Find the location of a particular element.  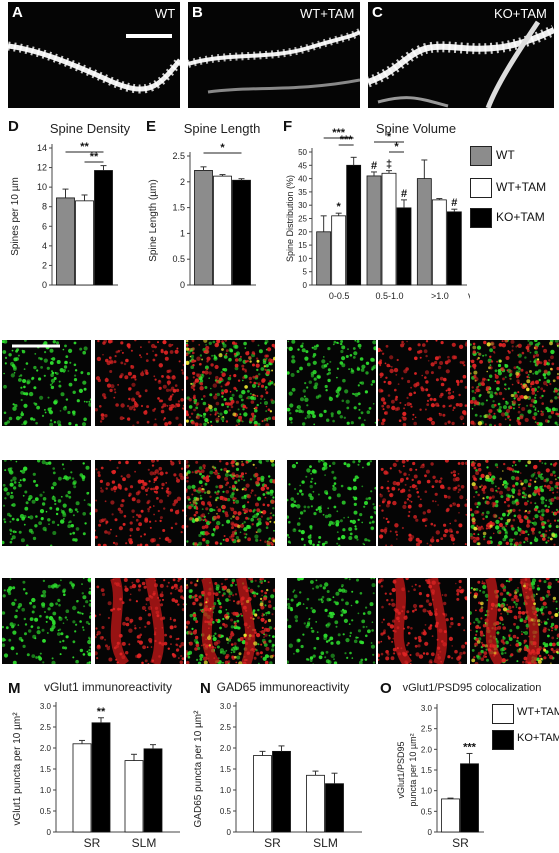

bar-mark-f-2: ‡ is located at coordinates (389, 165).